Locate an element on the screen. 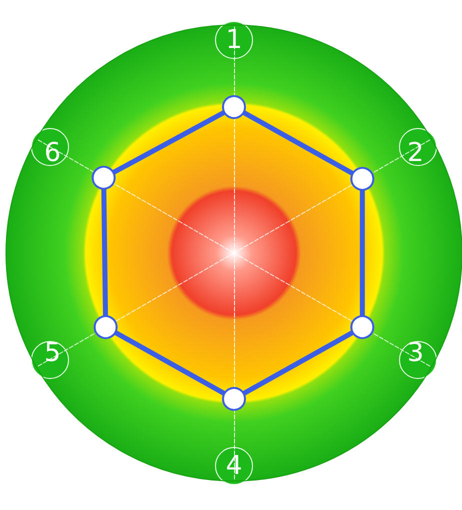 The image size is (462, 510). spoke-label: 1 is located at coordinates (234, 40).